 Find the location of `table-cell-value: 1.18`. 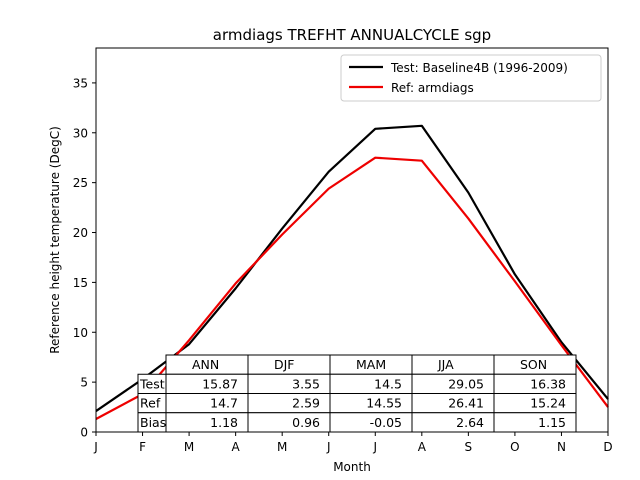

table-cell-value: 1.18 is located at coordinates (224, 422).